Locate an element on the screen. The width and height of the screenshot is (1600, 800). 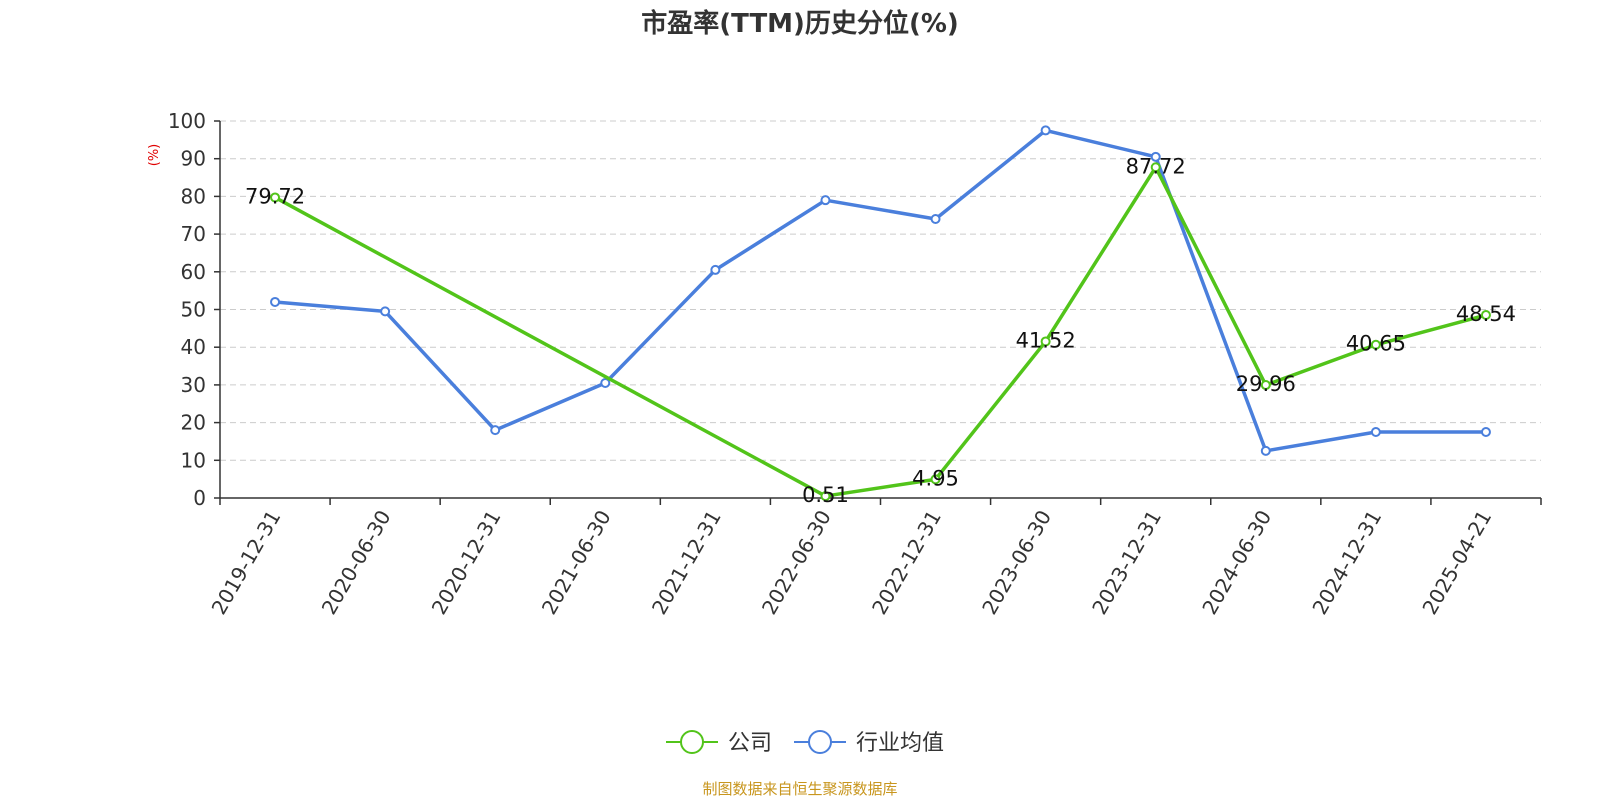
data-label: 29.96 is located at coordinates (1266, 384).